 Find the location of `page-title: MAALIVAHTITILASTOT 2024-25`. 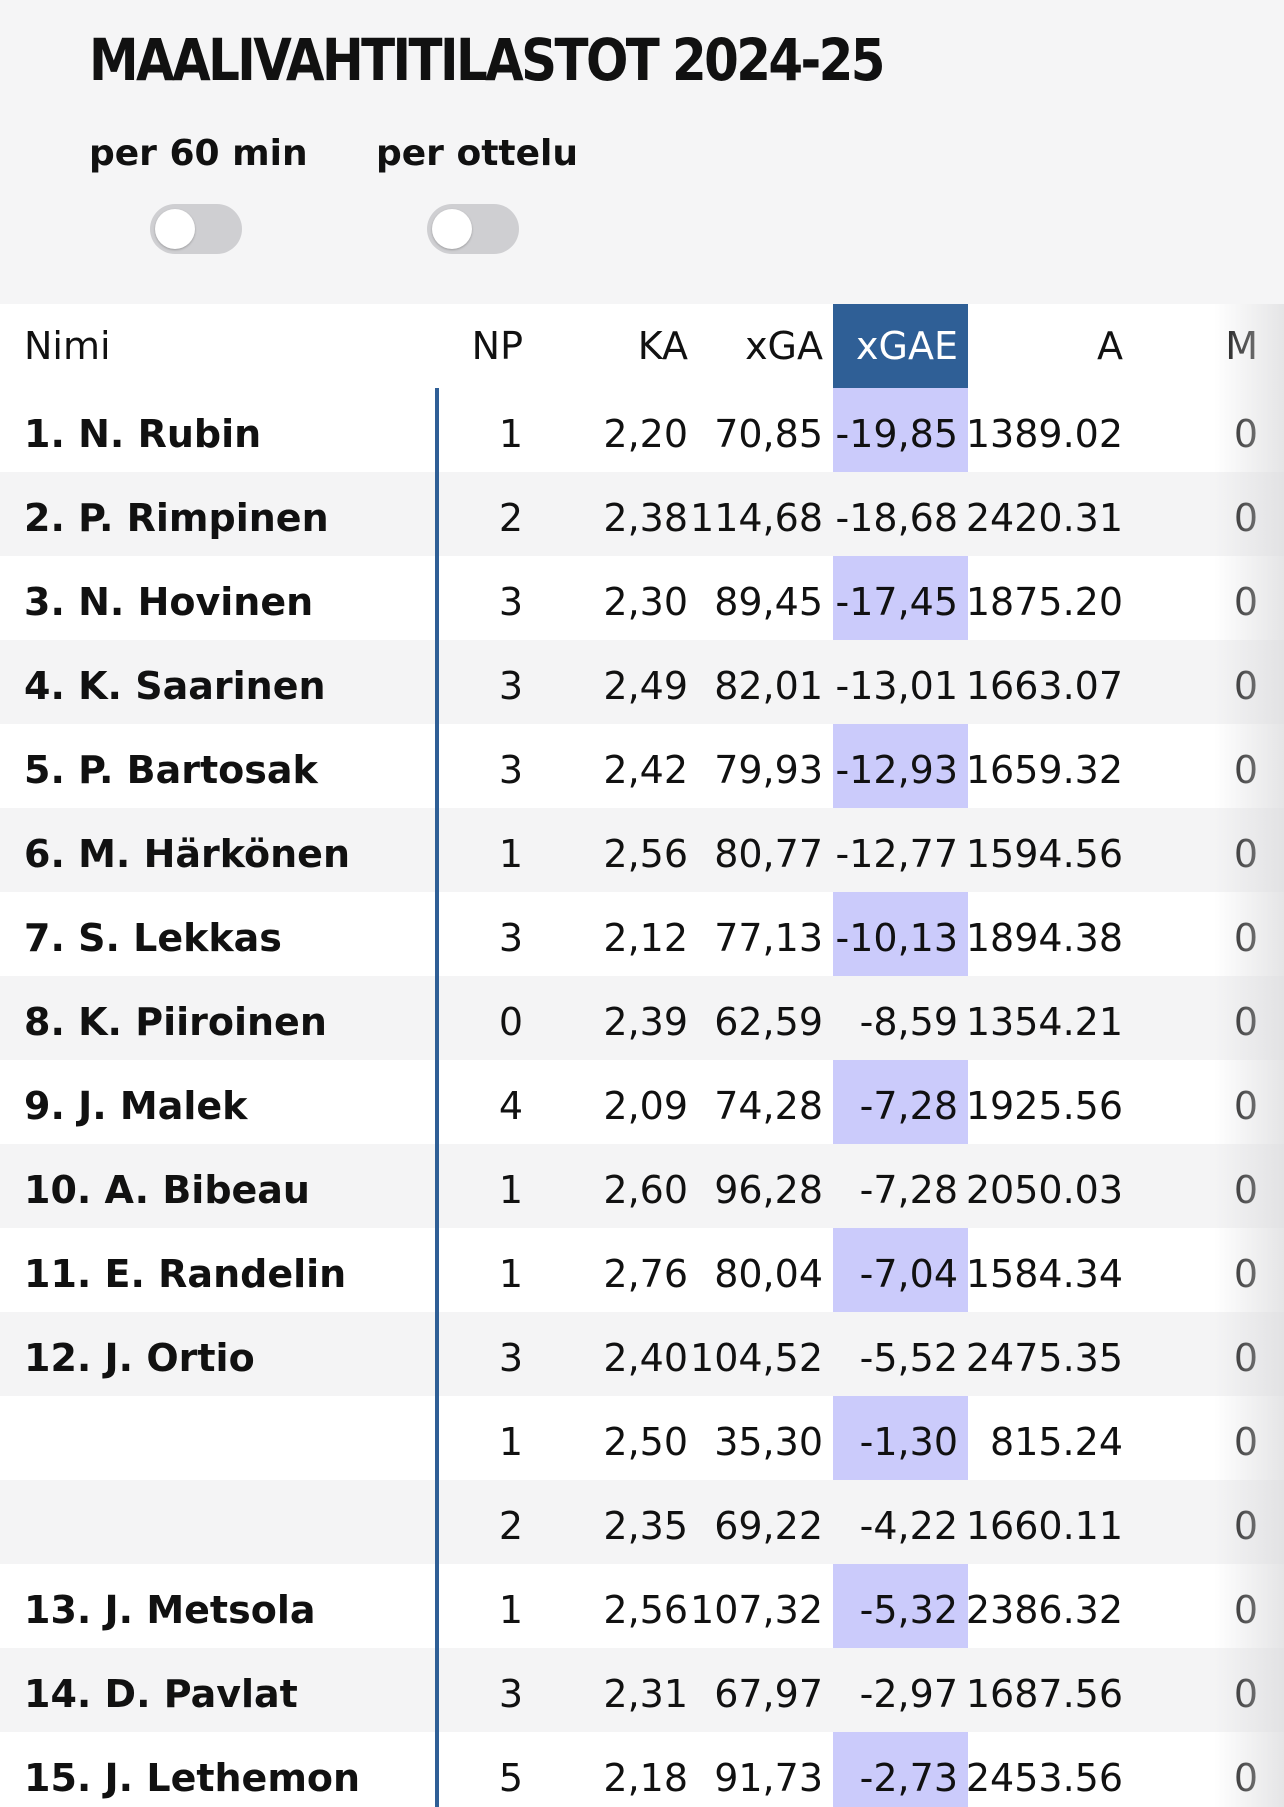

page-title: MAALIVAHTITILASTOT 2024-25 is located at coordinates (487, 60).